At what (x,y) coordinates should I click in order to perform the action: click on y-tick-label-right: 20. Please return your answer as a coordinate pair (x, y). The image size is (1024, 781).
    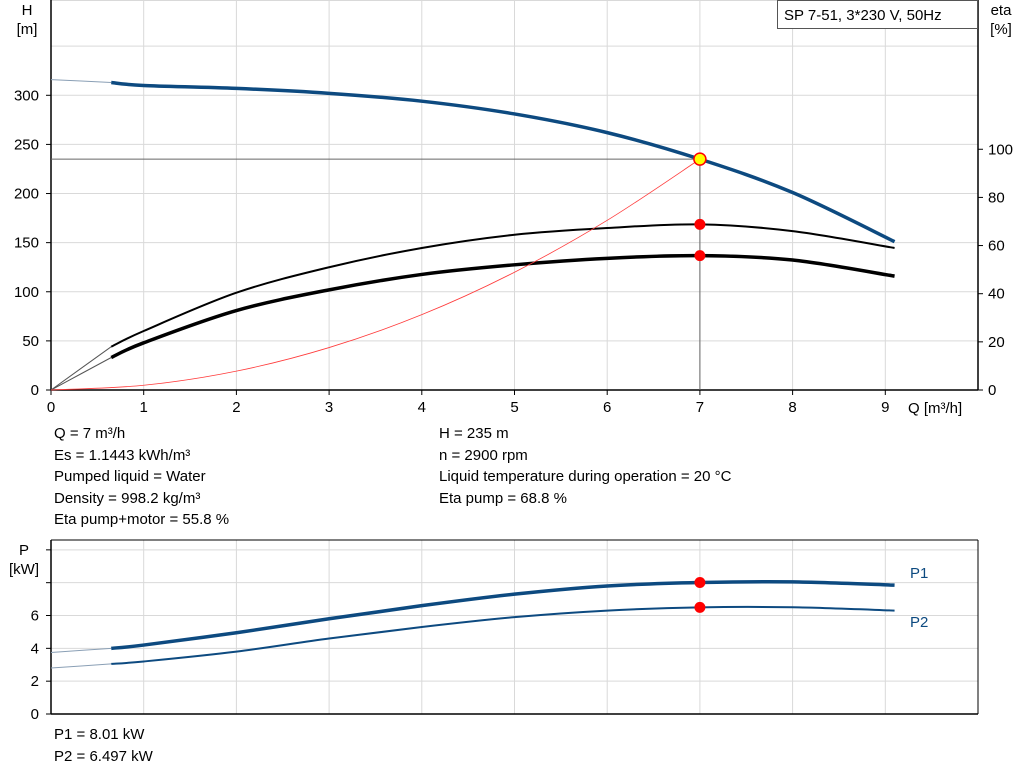
    Looking at the image, I should click on (996, 342).